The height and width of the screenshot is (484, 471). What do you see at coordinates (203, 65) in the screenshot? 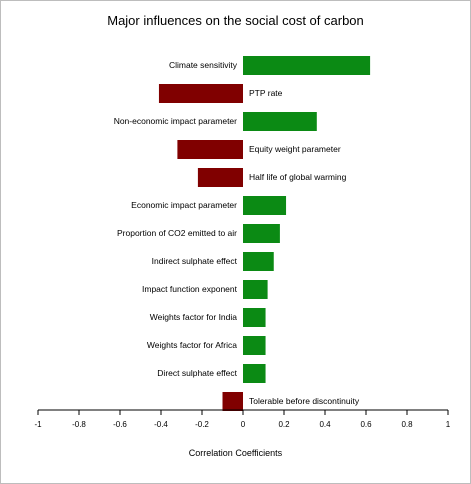
I see `bar-category-label: Climate sensitivity` at bounding box center [203, 65].